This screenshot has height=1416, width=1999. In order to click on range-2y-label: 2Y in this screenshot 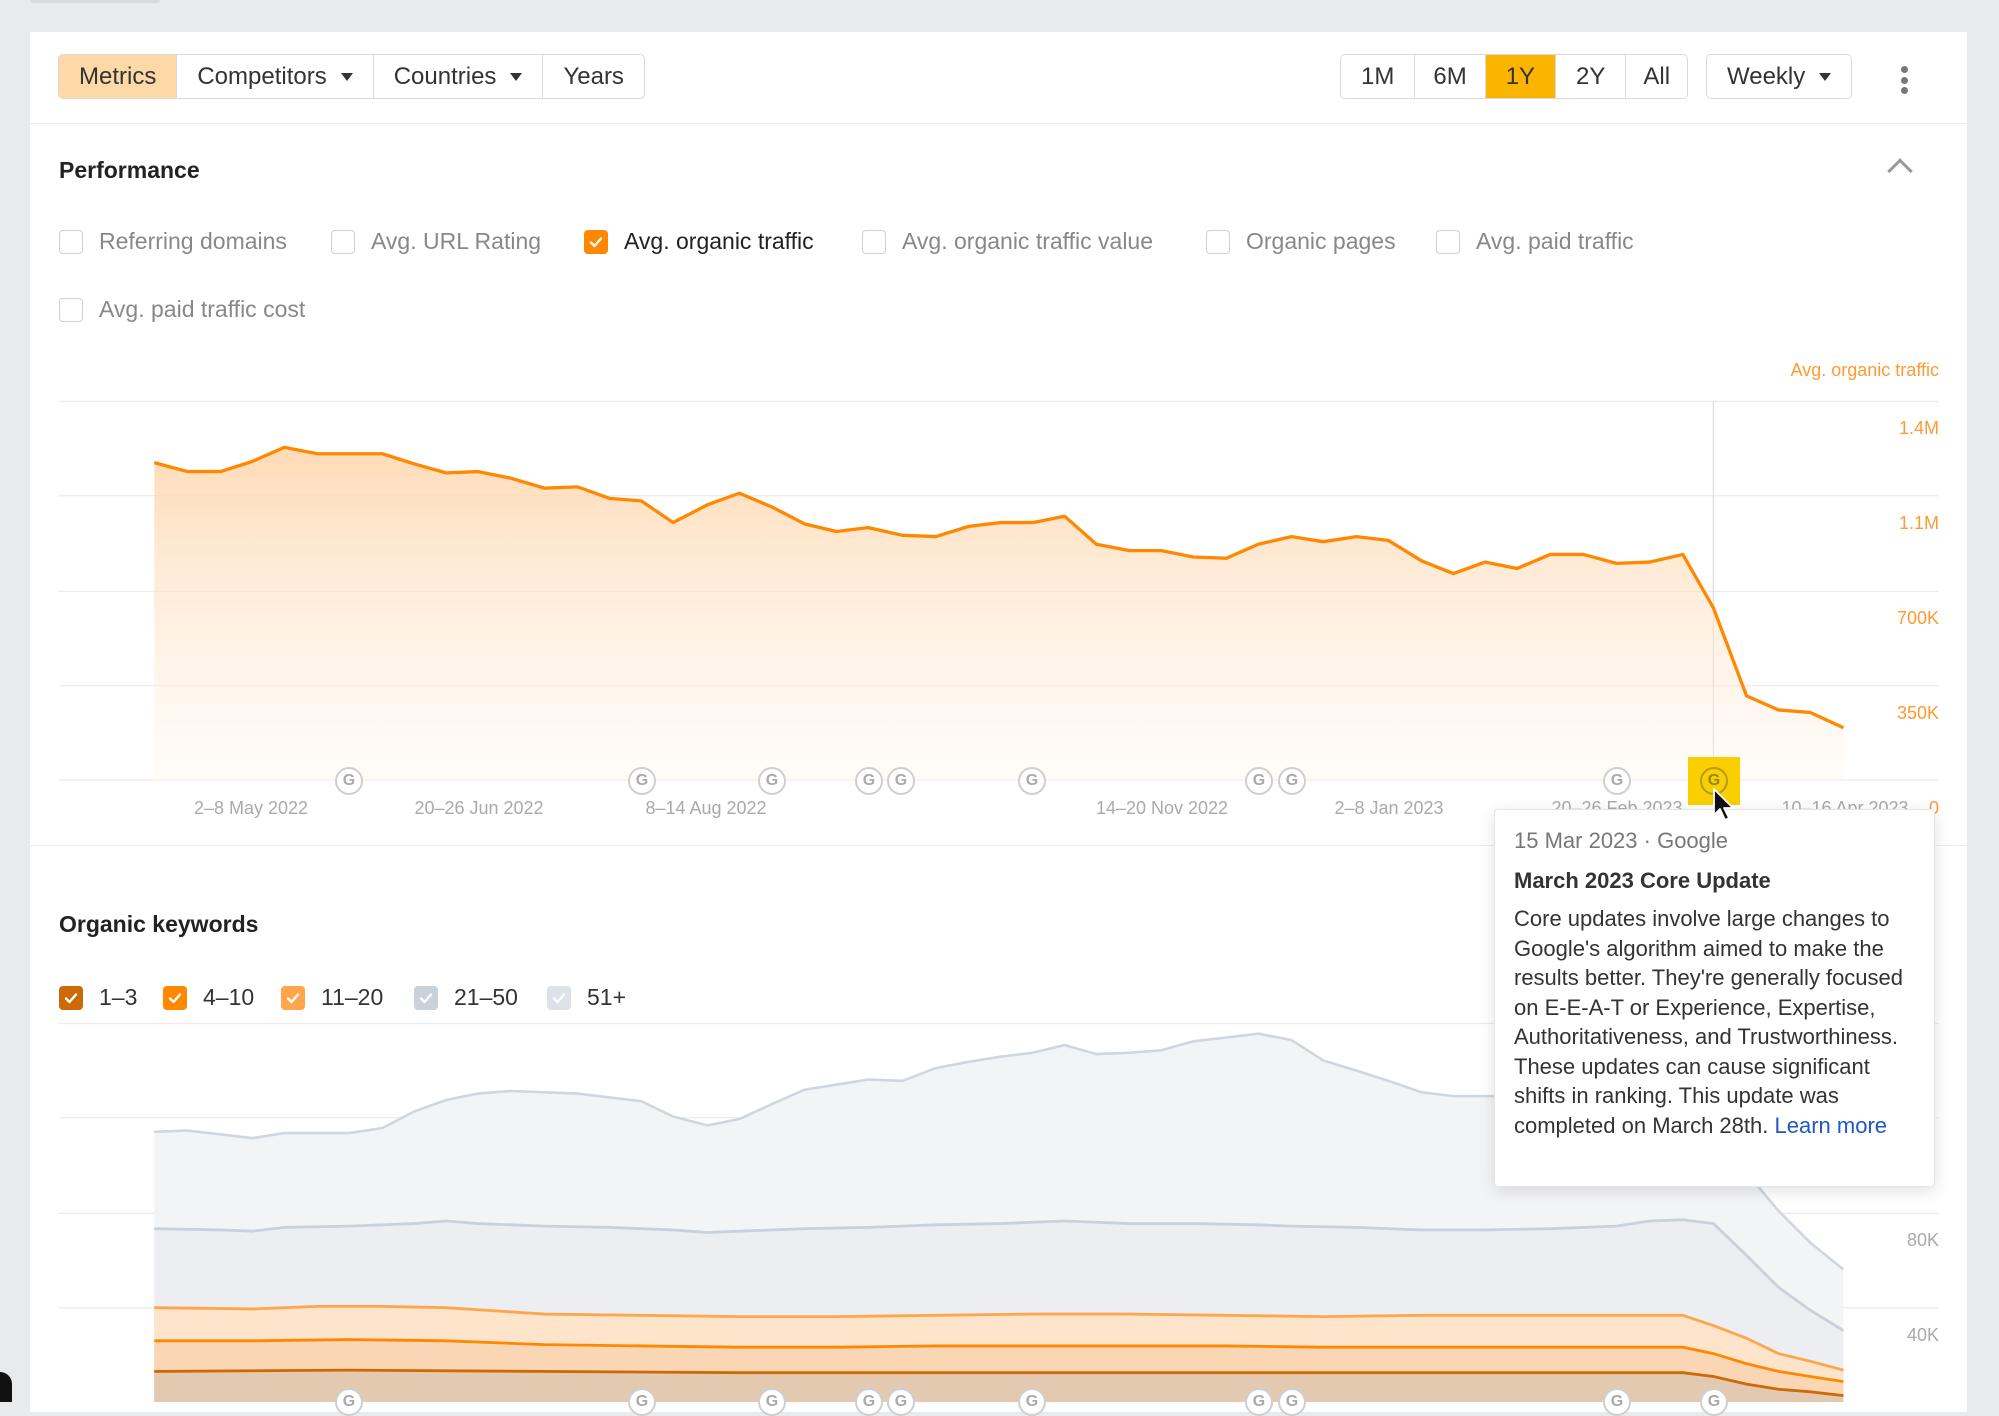, I will do `click(1590, 77)`.